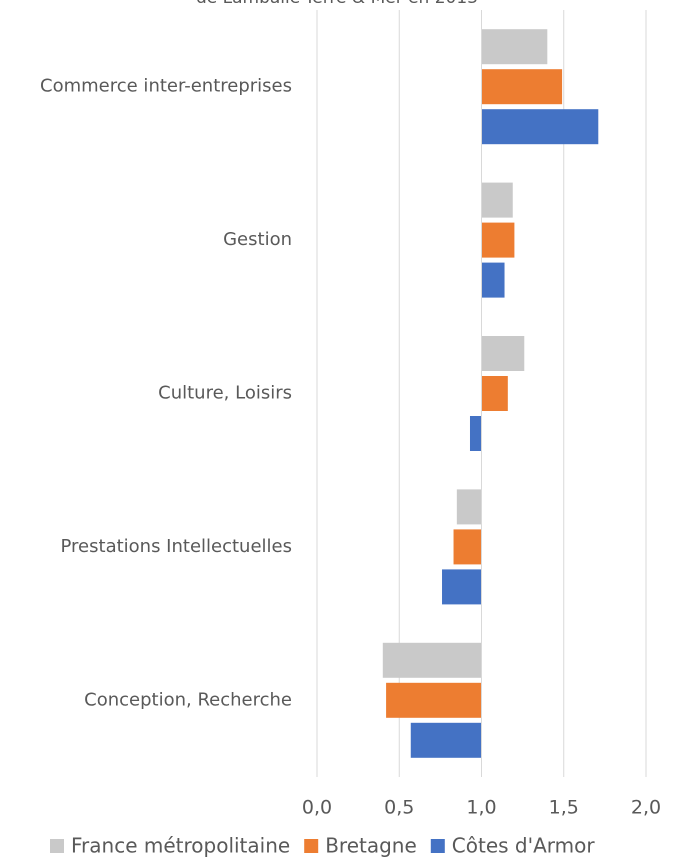 This screenshot has width=675, height=859. Describe the element at coordinates (481, 808) in the screenshot. I see `x-tick-label: 1,0` at that location.